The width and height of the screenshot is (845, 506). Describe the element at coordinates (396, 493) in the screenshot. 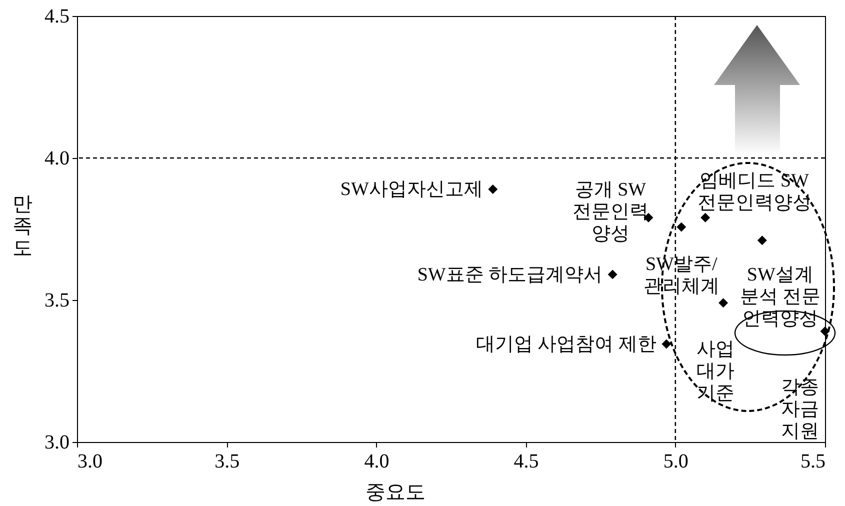

I see `x-axis-title: 중요도` at that location.